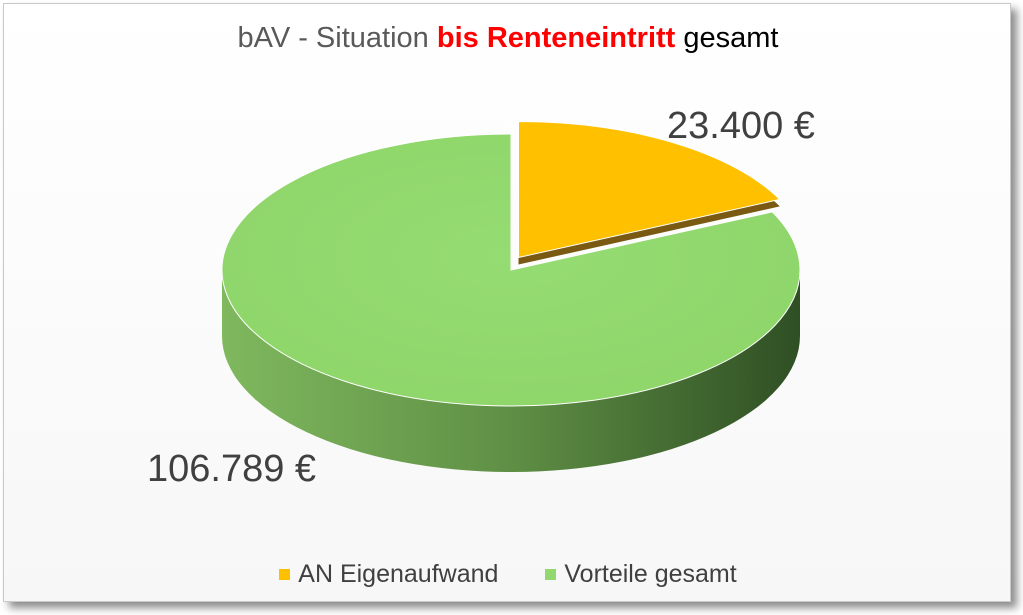  What do you see at coordinates (727, 38) in the screenshot?
I see `title-suffix: gesamt` at bounding box center [727, 38].